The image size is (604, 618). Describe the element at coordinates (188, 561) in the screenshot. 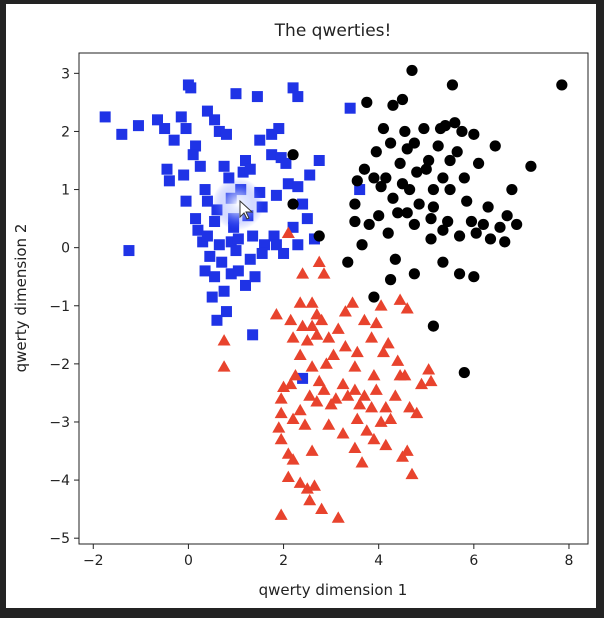

I see `x-tick-label: 0` at that location.